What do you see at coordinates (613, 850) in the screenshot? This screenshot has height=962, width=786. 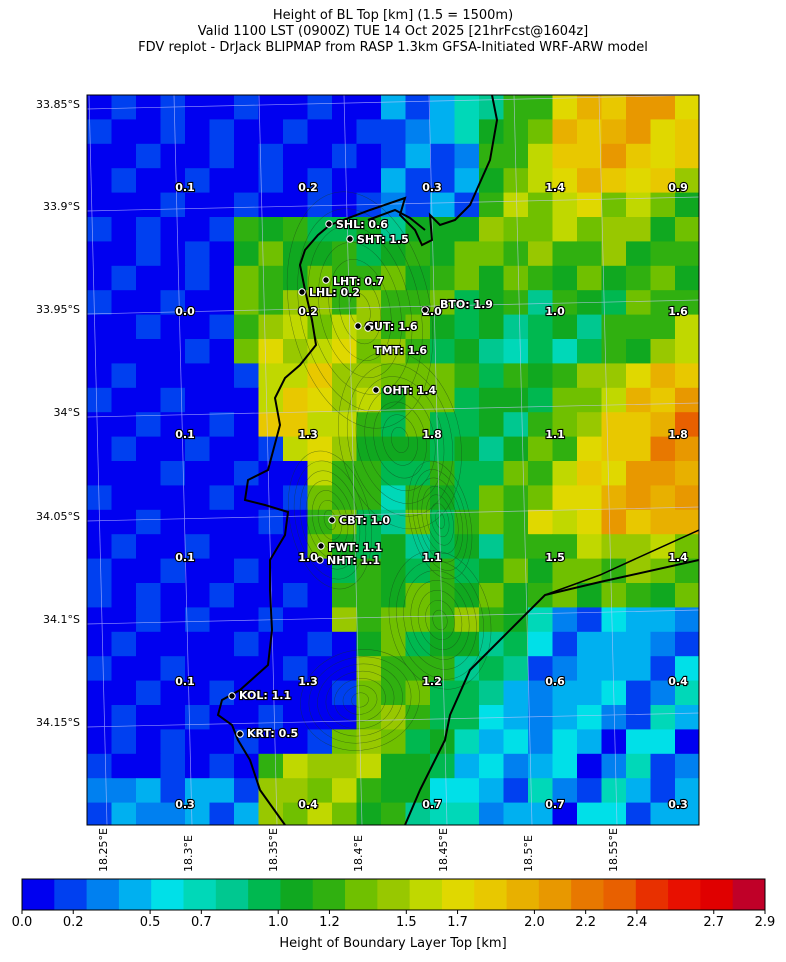 I see `longitude-label: 18.55°E` at bounding box center [613, 850].